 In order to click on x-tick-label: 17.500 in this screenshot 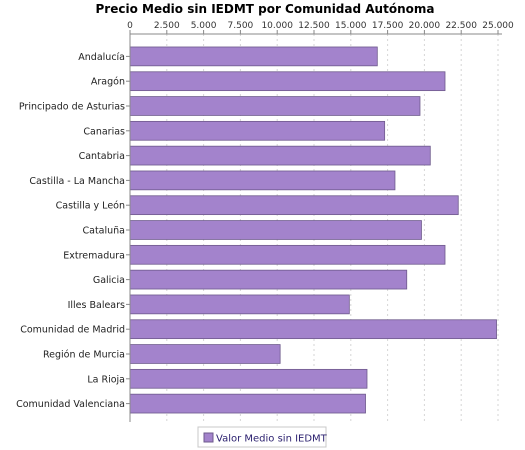, I will do `click(388, 26)`.